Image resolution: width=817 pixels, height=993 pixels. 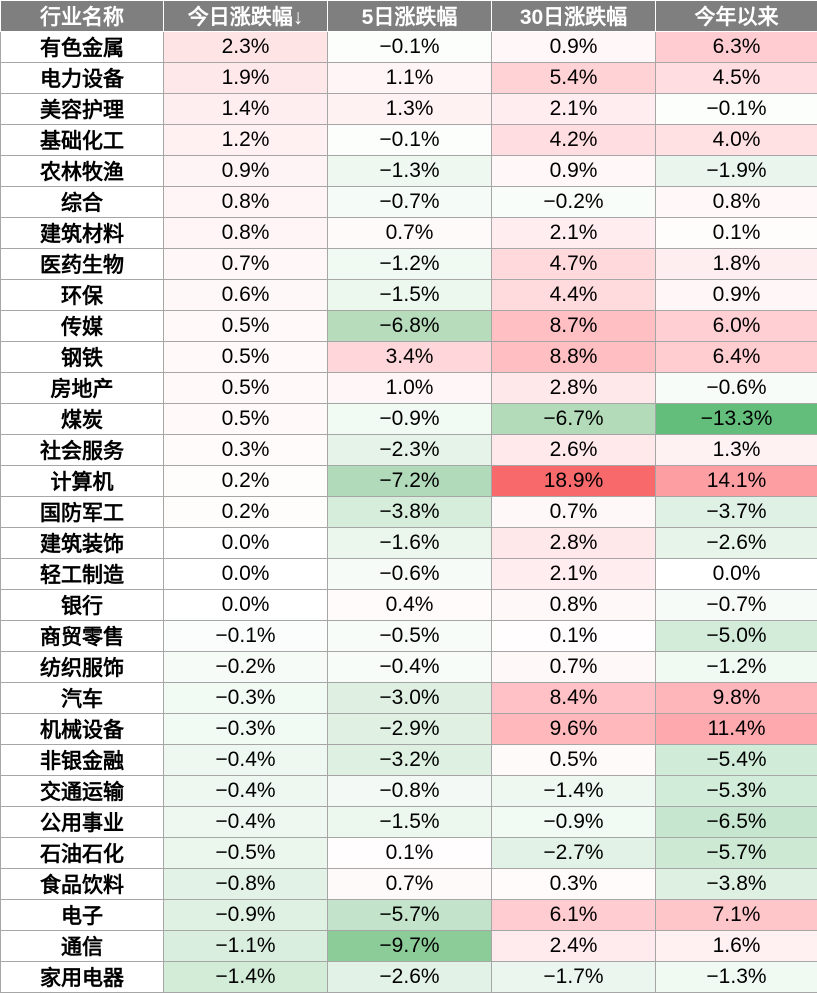 I want to click on cell-ytd-change: −1.3%, so click(x=736, y=977).